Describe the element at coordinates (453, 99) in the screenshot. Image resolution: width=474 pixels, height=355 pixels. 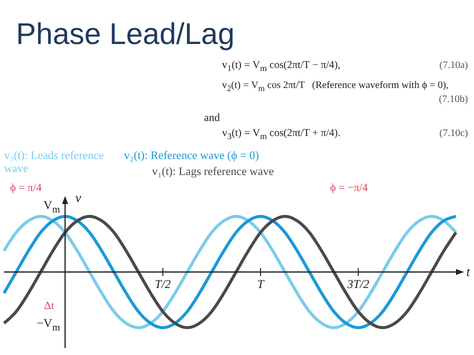
I see `text: (7.10b)` at that location.